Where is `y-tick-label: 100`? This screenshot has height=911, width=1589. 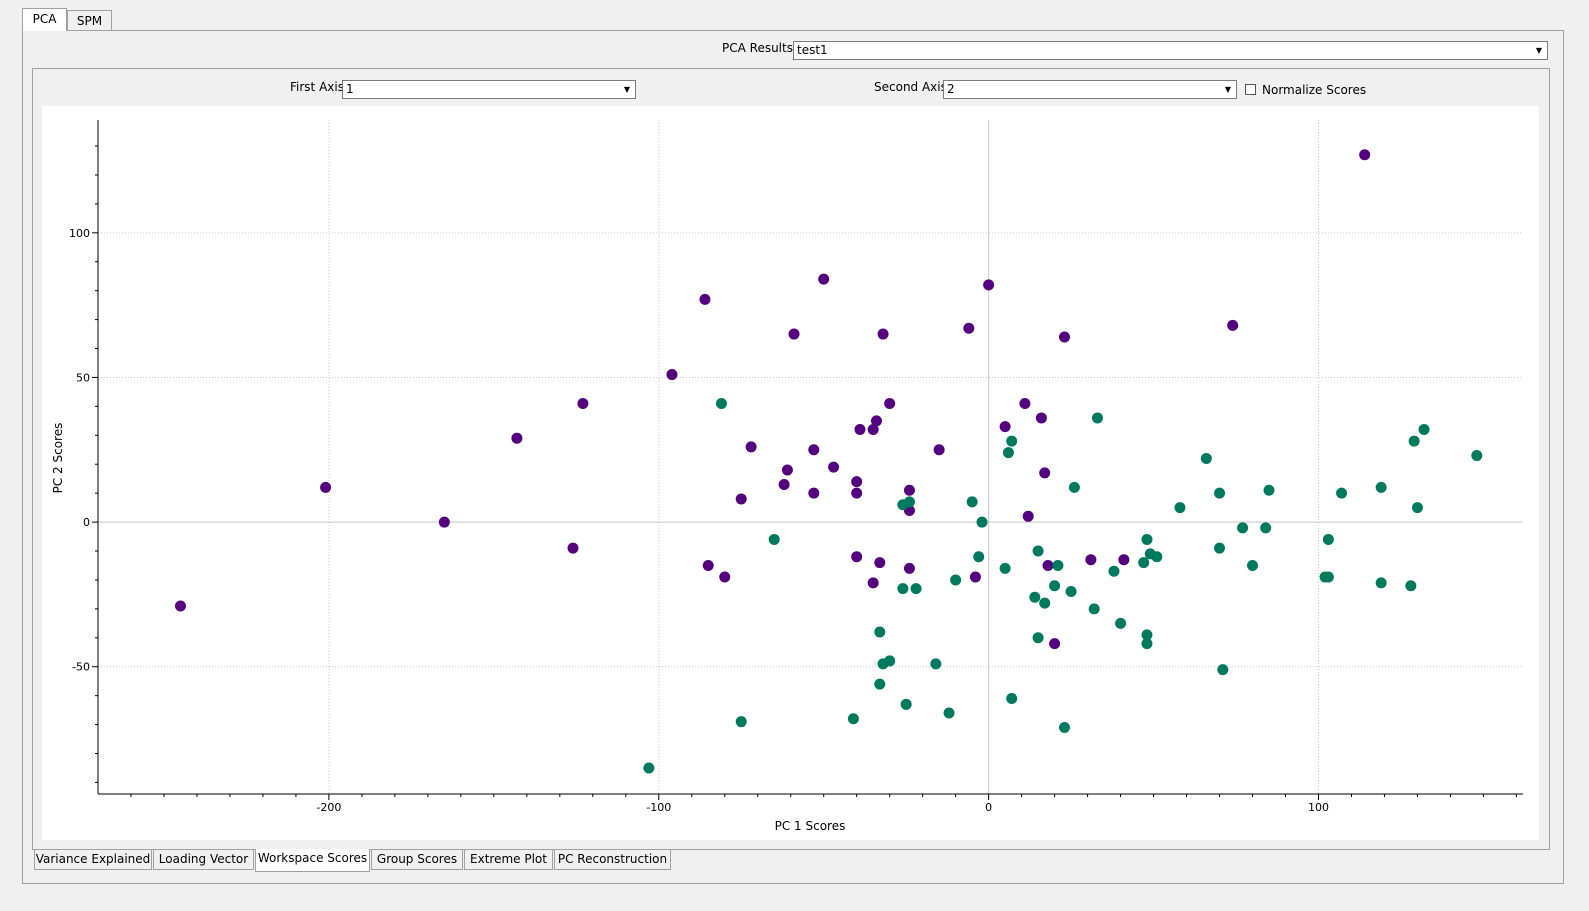 y-tick-label: 100 is located at coordinates (79, 233).